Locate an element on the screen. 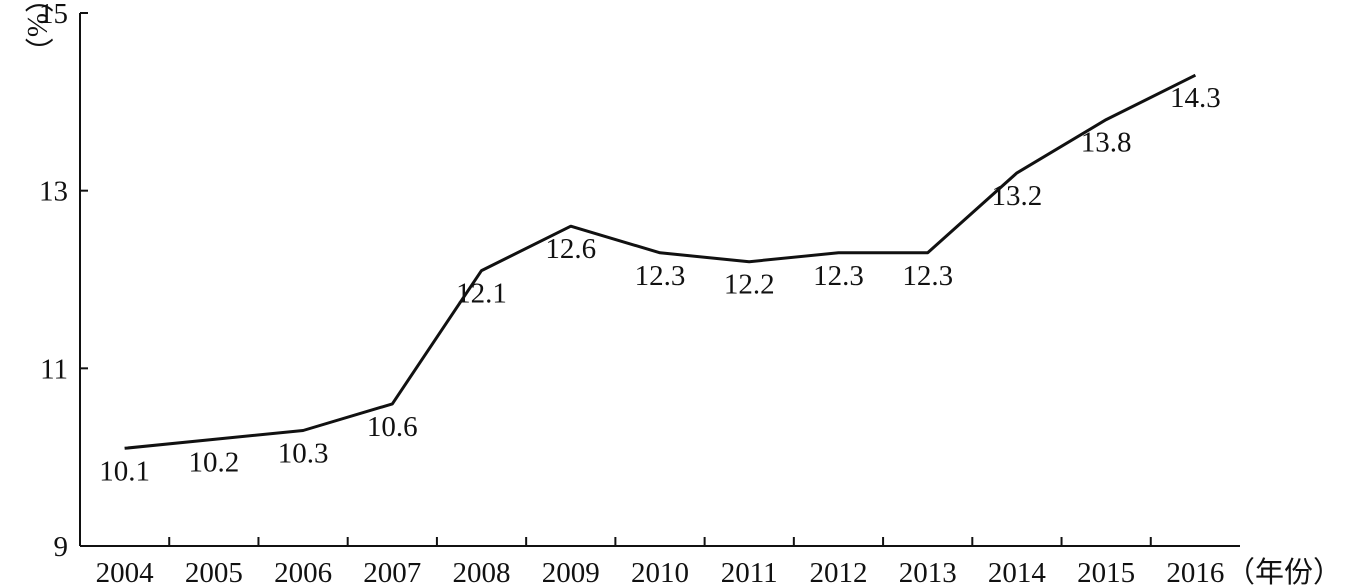 Image resolution: width=1348 pixels, height=586 pixels. data-label: 12.6 is located at coordinates (570, 249).